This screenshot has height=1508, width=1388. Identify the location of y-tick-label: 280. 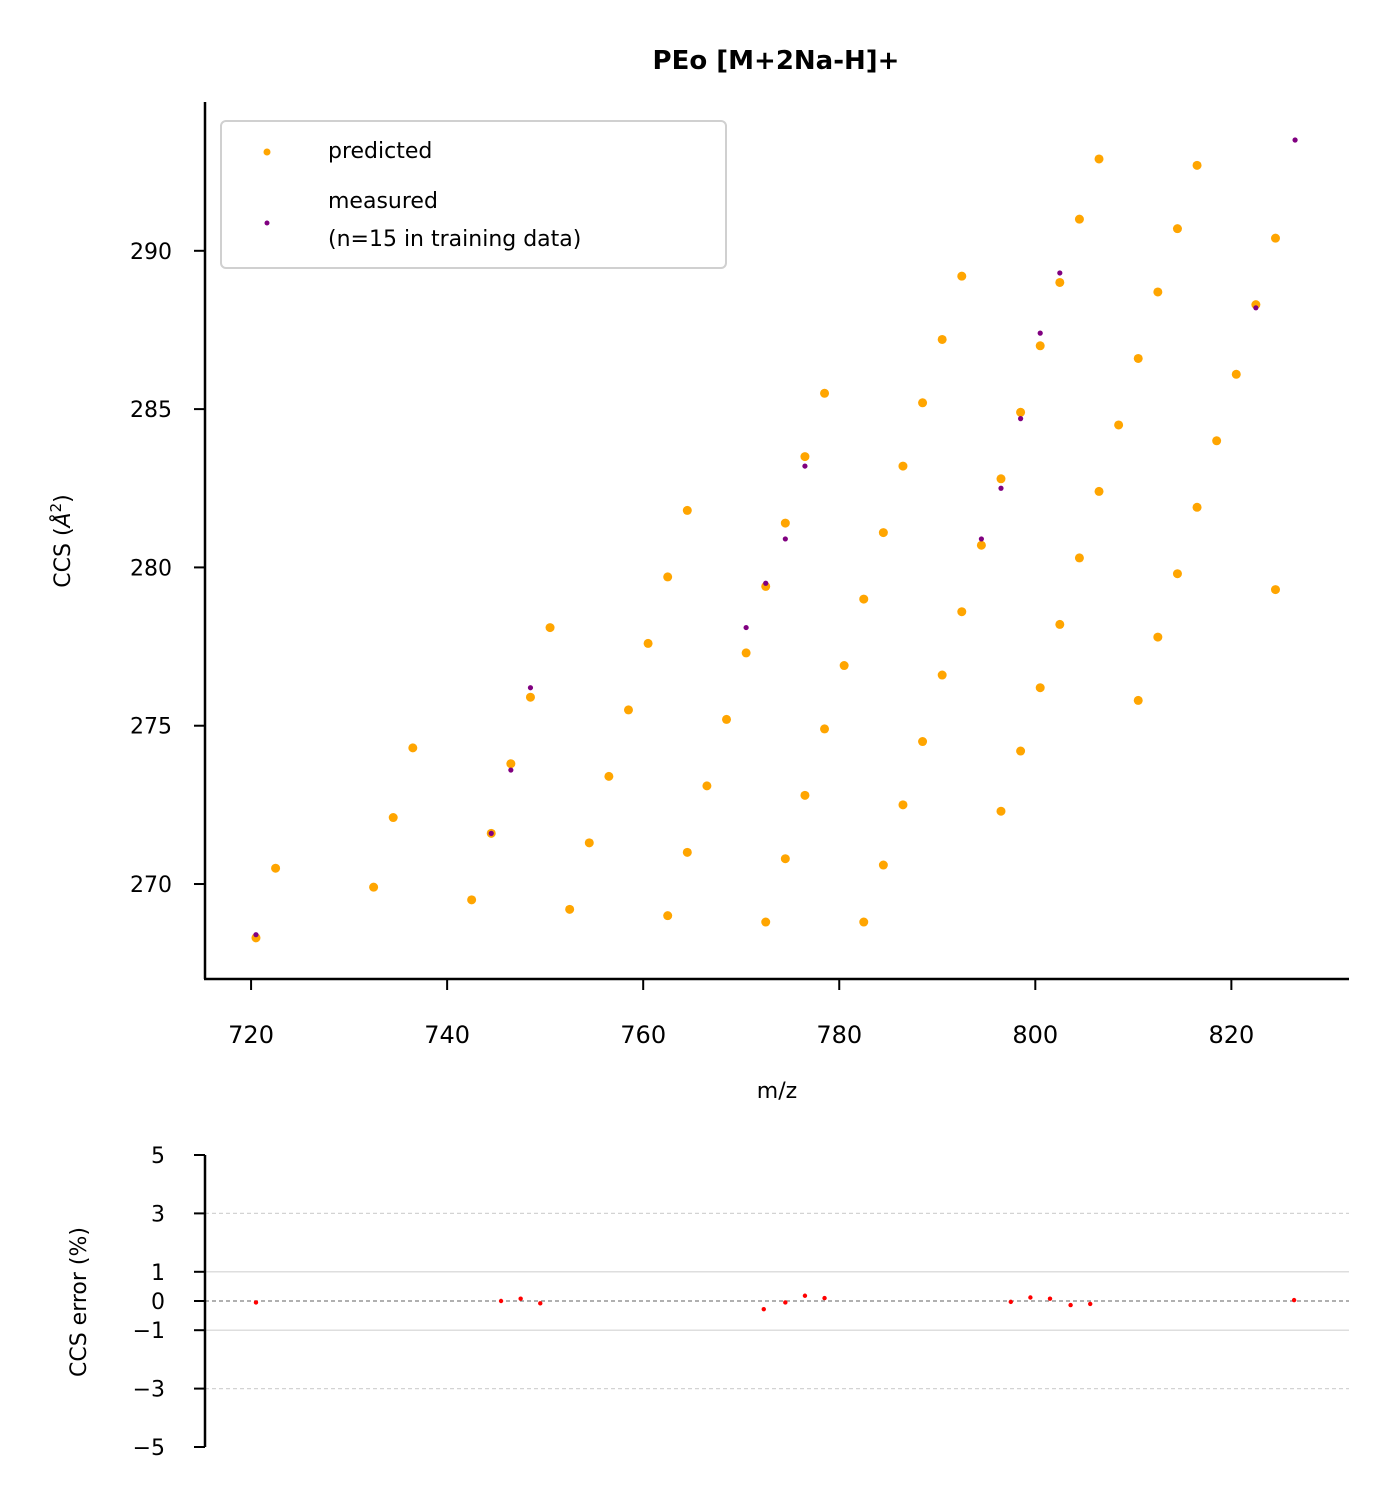
(151, 568).